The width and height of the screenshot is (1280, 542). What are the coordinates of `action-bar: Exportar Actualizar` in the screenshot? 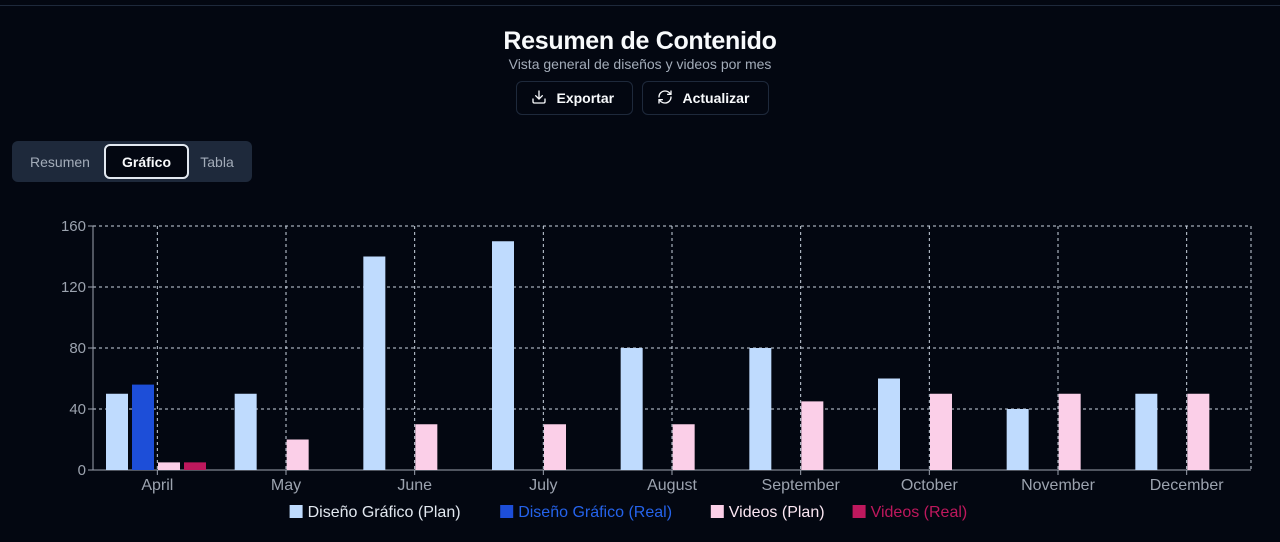 It's located at (640, 98).